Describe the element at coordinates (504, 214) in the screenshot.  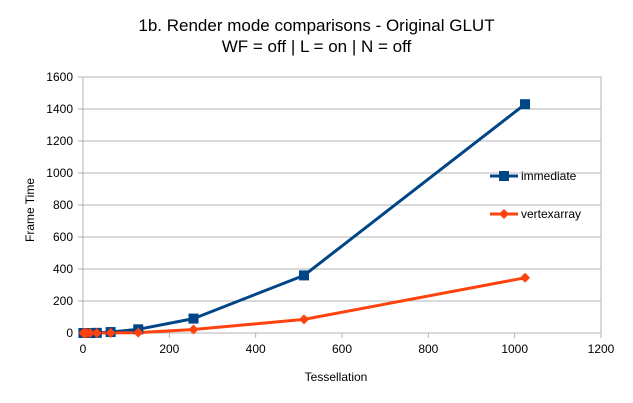
I see `legend-marker-vertexarray` at that location.